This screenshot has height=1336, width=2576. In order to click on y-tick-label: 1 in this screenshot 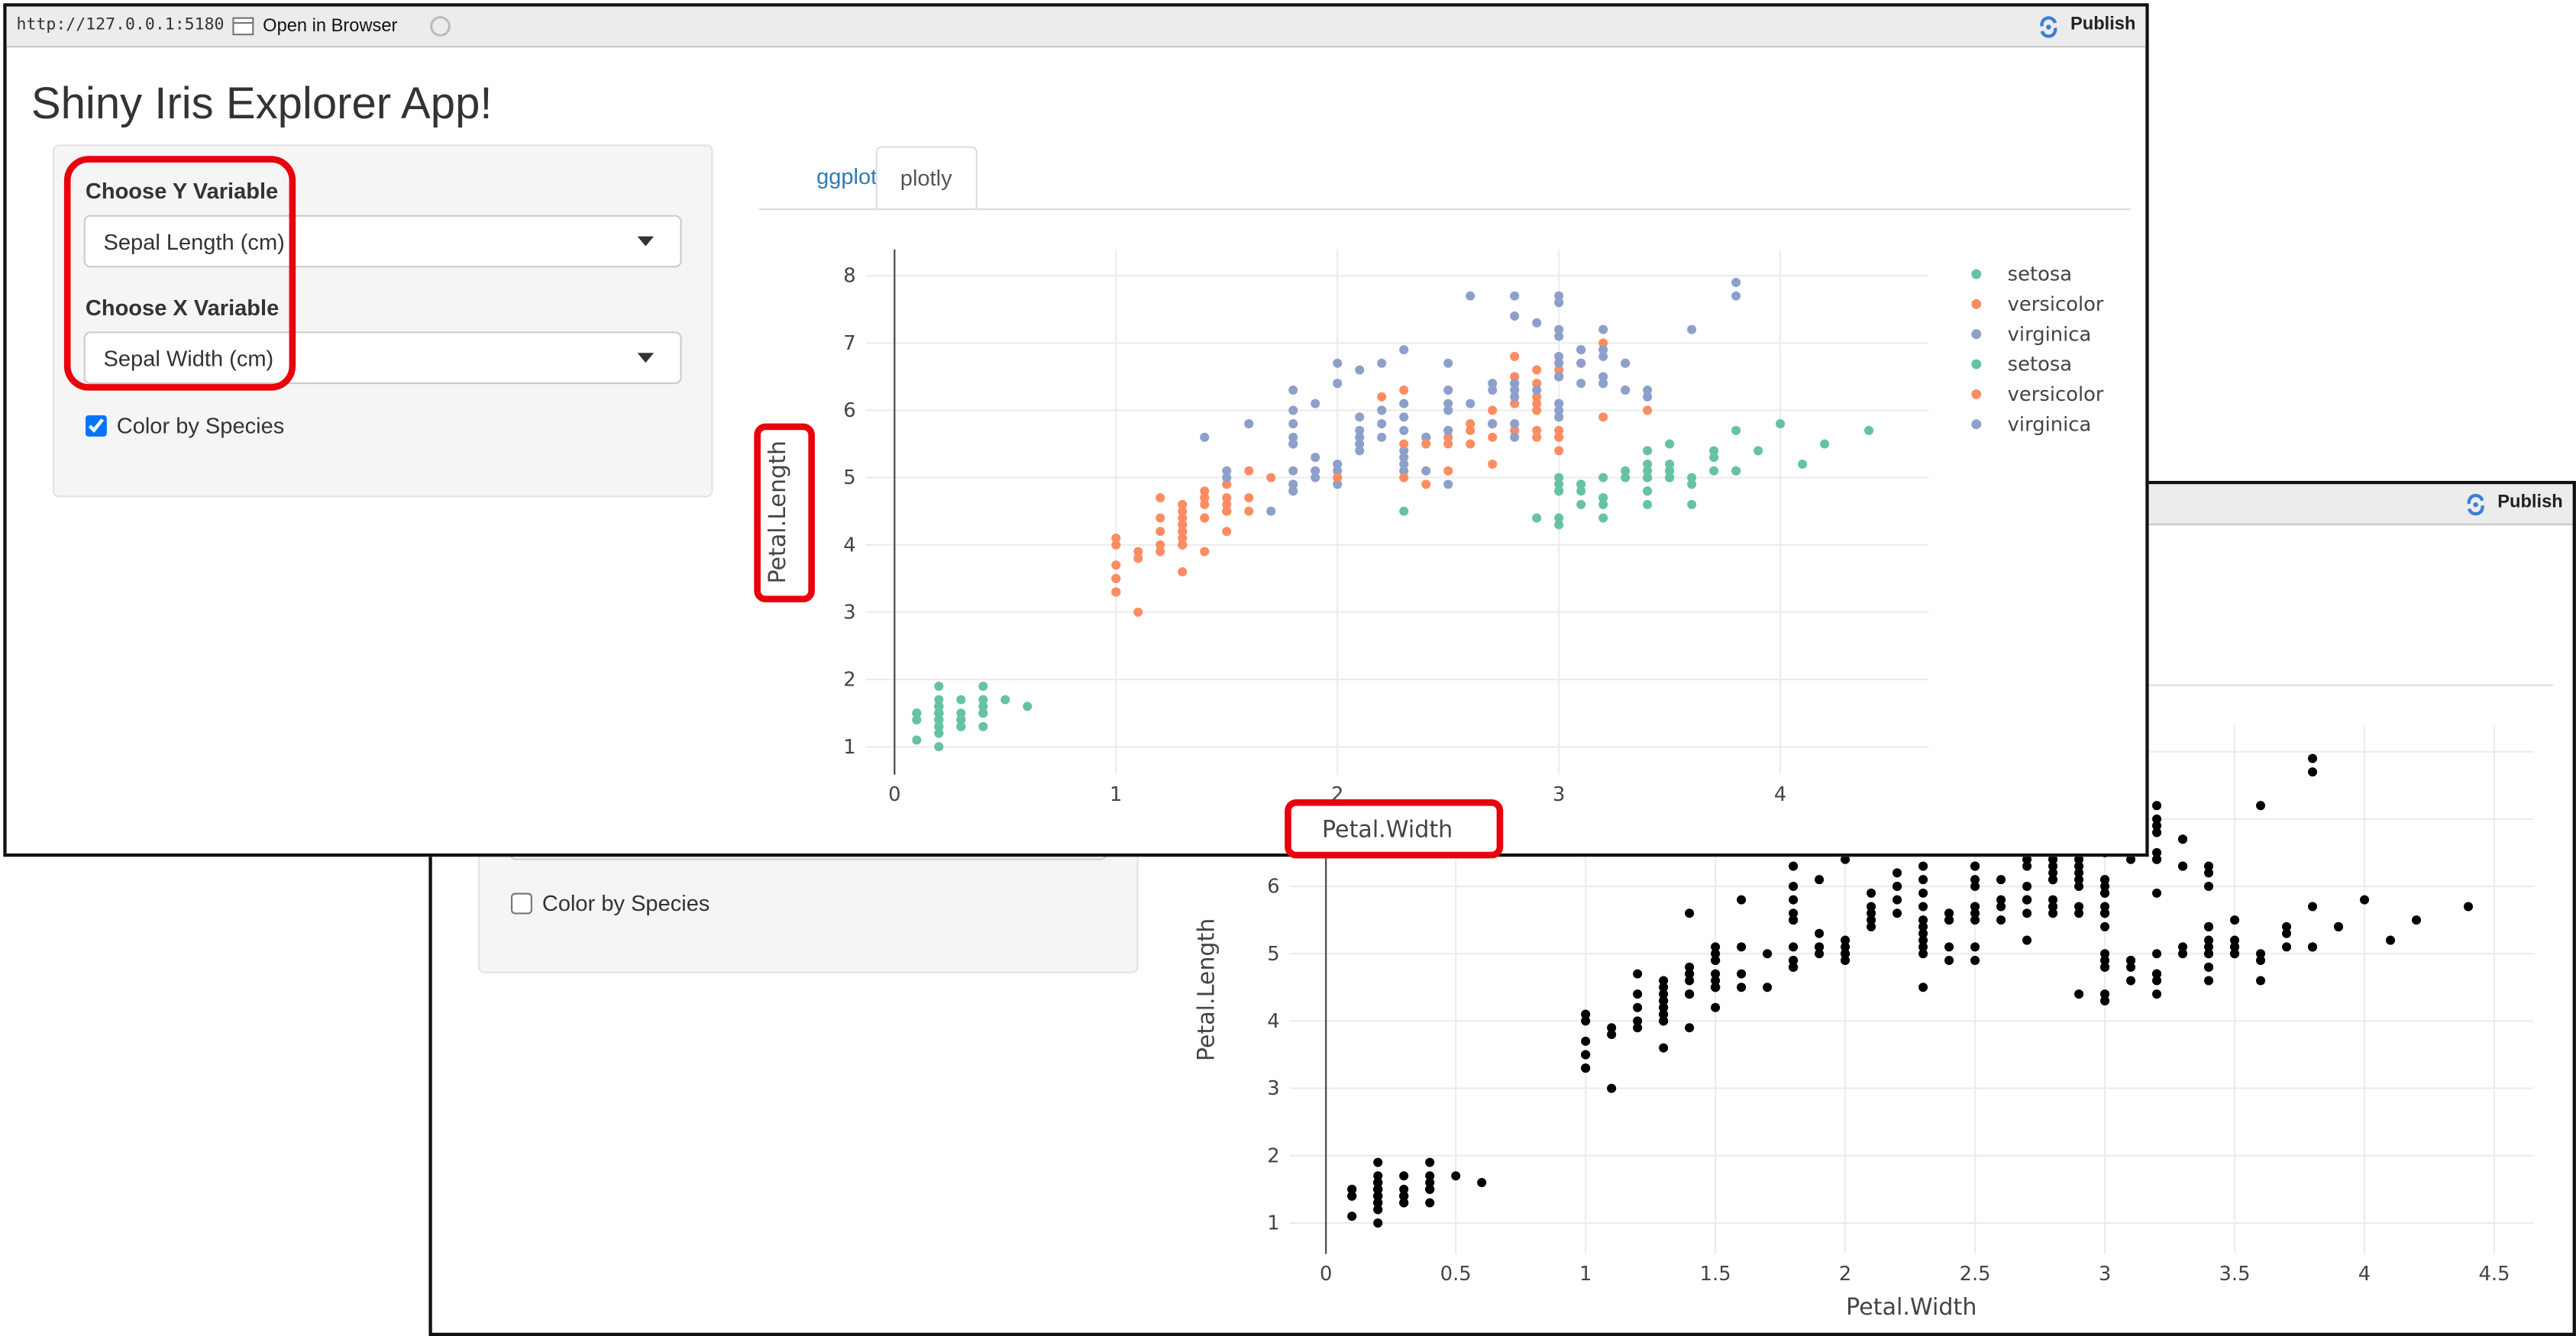, I will do `click(1273, 1224)`.